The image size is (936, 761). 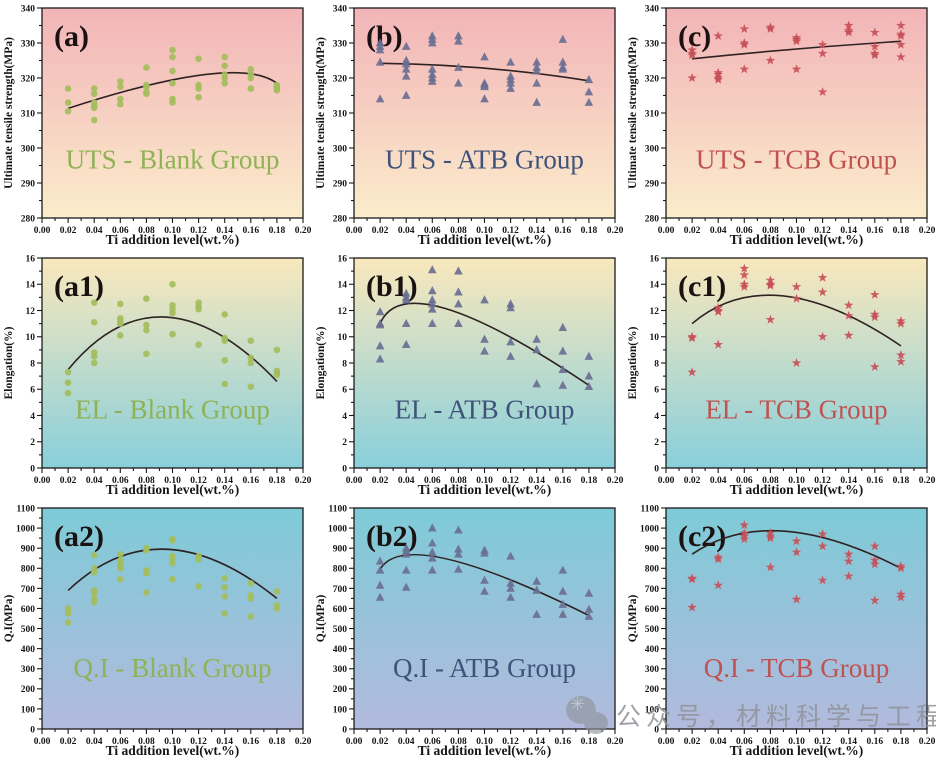 I want to click on panel-letter: (a1), so click(x=79, y=286).